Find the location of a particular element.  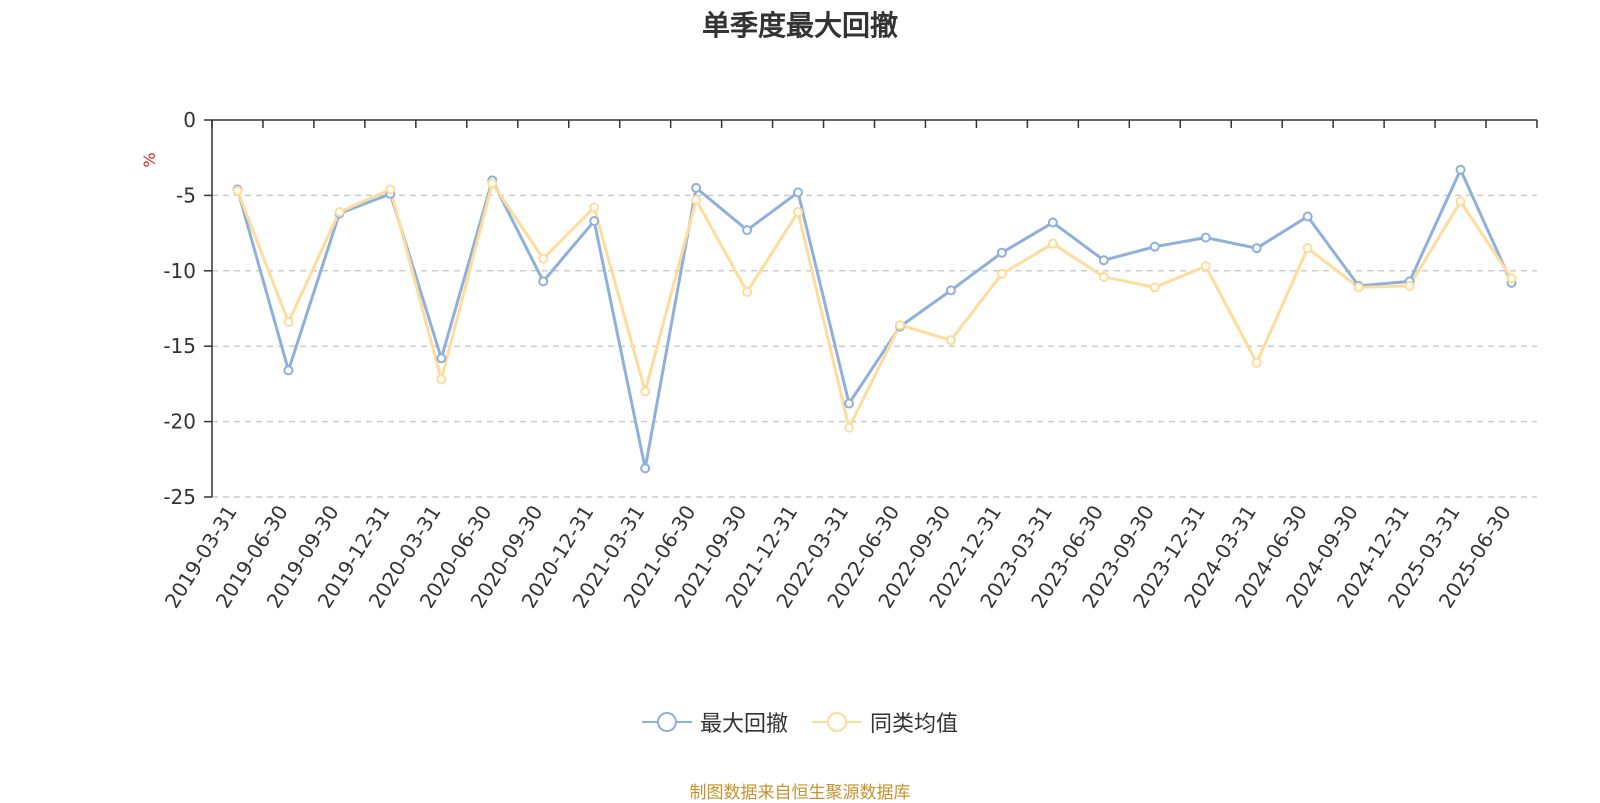

chart-title: 单季度最大回撤 is located at coordinates (799, 25).